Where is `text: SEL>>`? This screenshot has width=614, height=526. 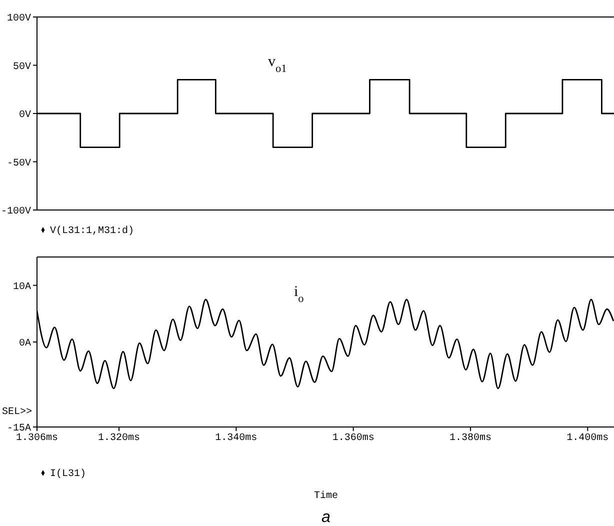
text: SEL>> is located at coordinates (17, 412).